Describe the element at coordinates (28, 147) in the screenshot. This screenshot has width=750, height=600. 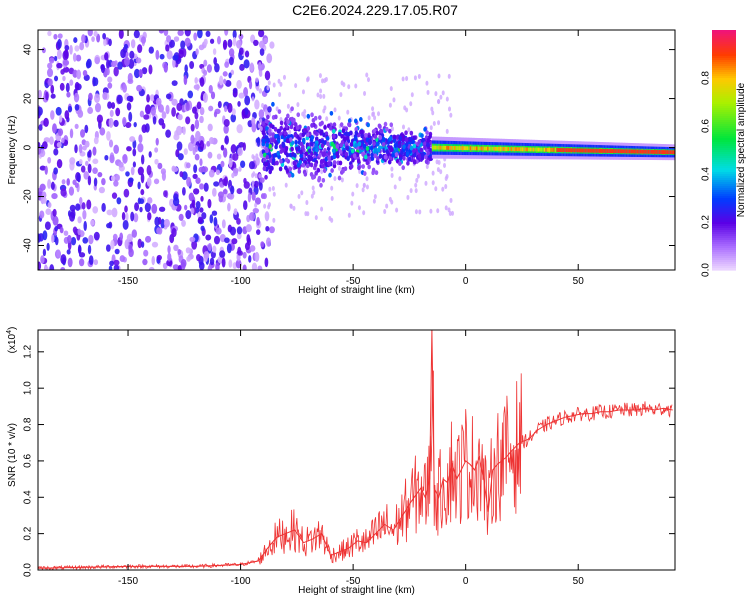
I see `y-tick-label: 0` at that location.